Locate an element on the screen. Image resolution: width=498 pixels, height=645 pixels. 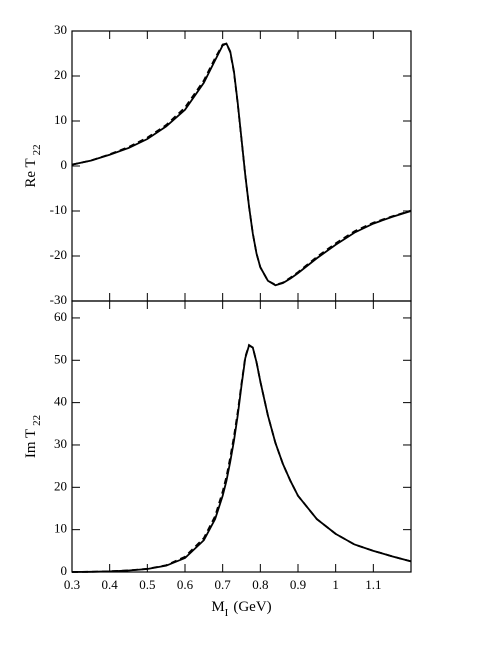
y-axis-label: Im T 22 is located at coordinates (32, 436).